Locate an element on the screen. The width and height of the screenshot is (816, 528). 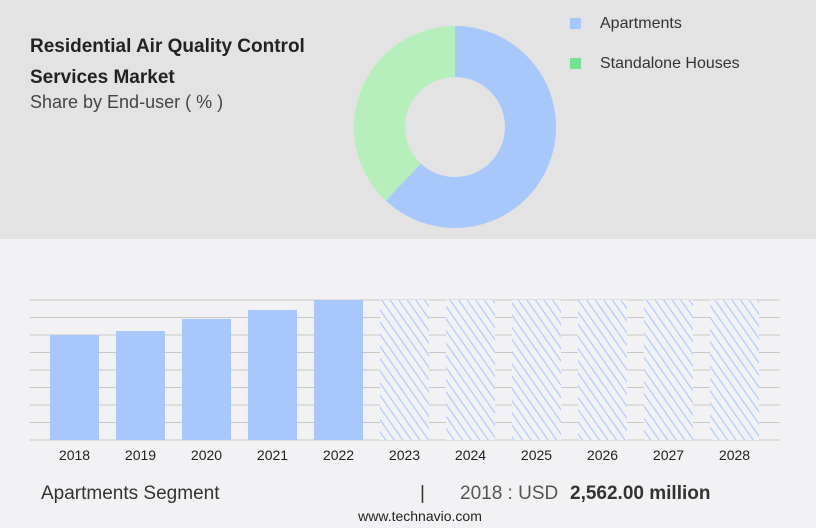
x-tick-label: 2021 is located at coordinates (272, 455).